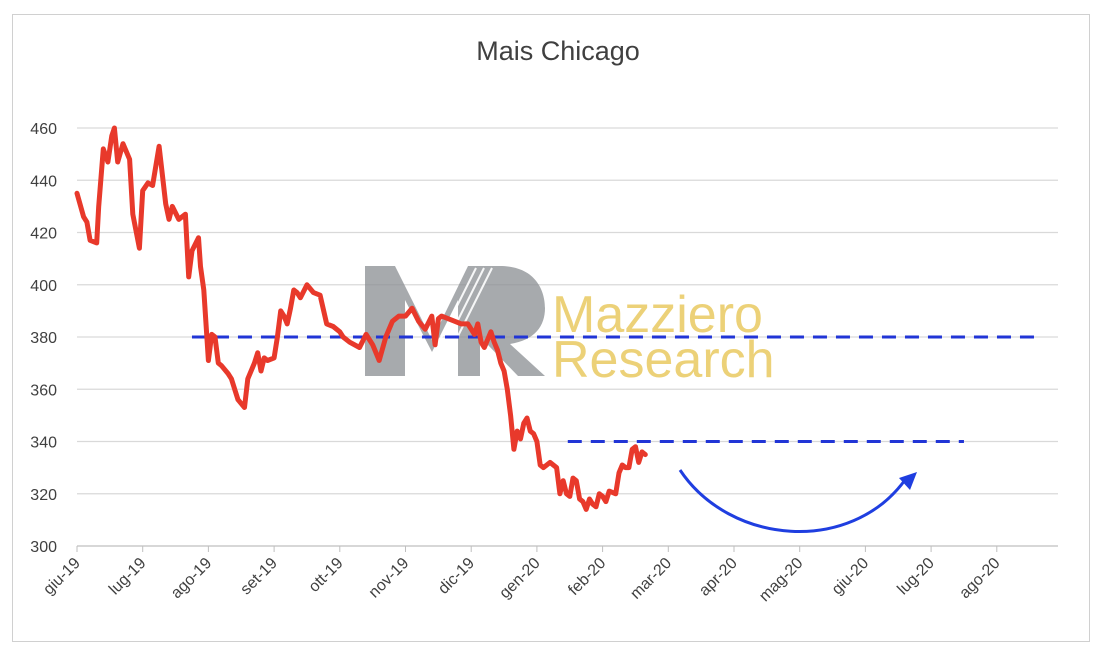 This screenshot has width=1116, height=660. What do you see at coordinates (657, 315) in the screenshot?
I see `watermark-text-line1: Mazziero` at bounding box center [657, 315].